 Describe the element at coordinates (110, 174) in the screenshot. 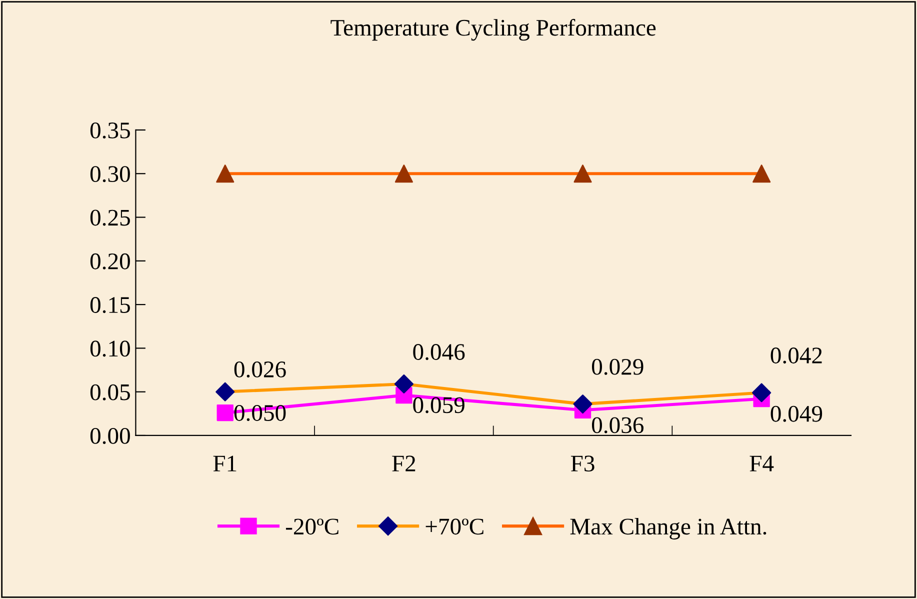

I see `y-tick-label: 0.30` at that location.